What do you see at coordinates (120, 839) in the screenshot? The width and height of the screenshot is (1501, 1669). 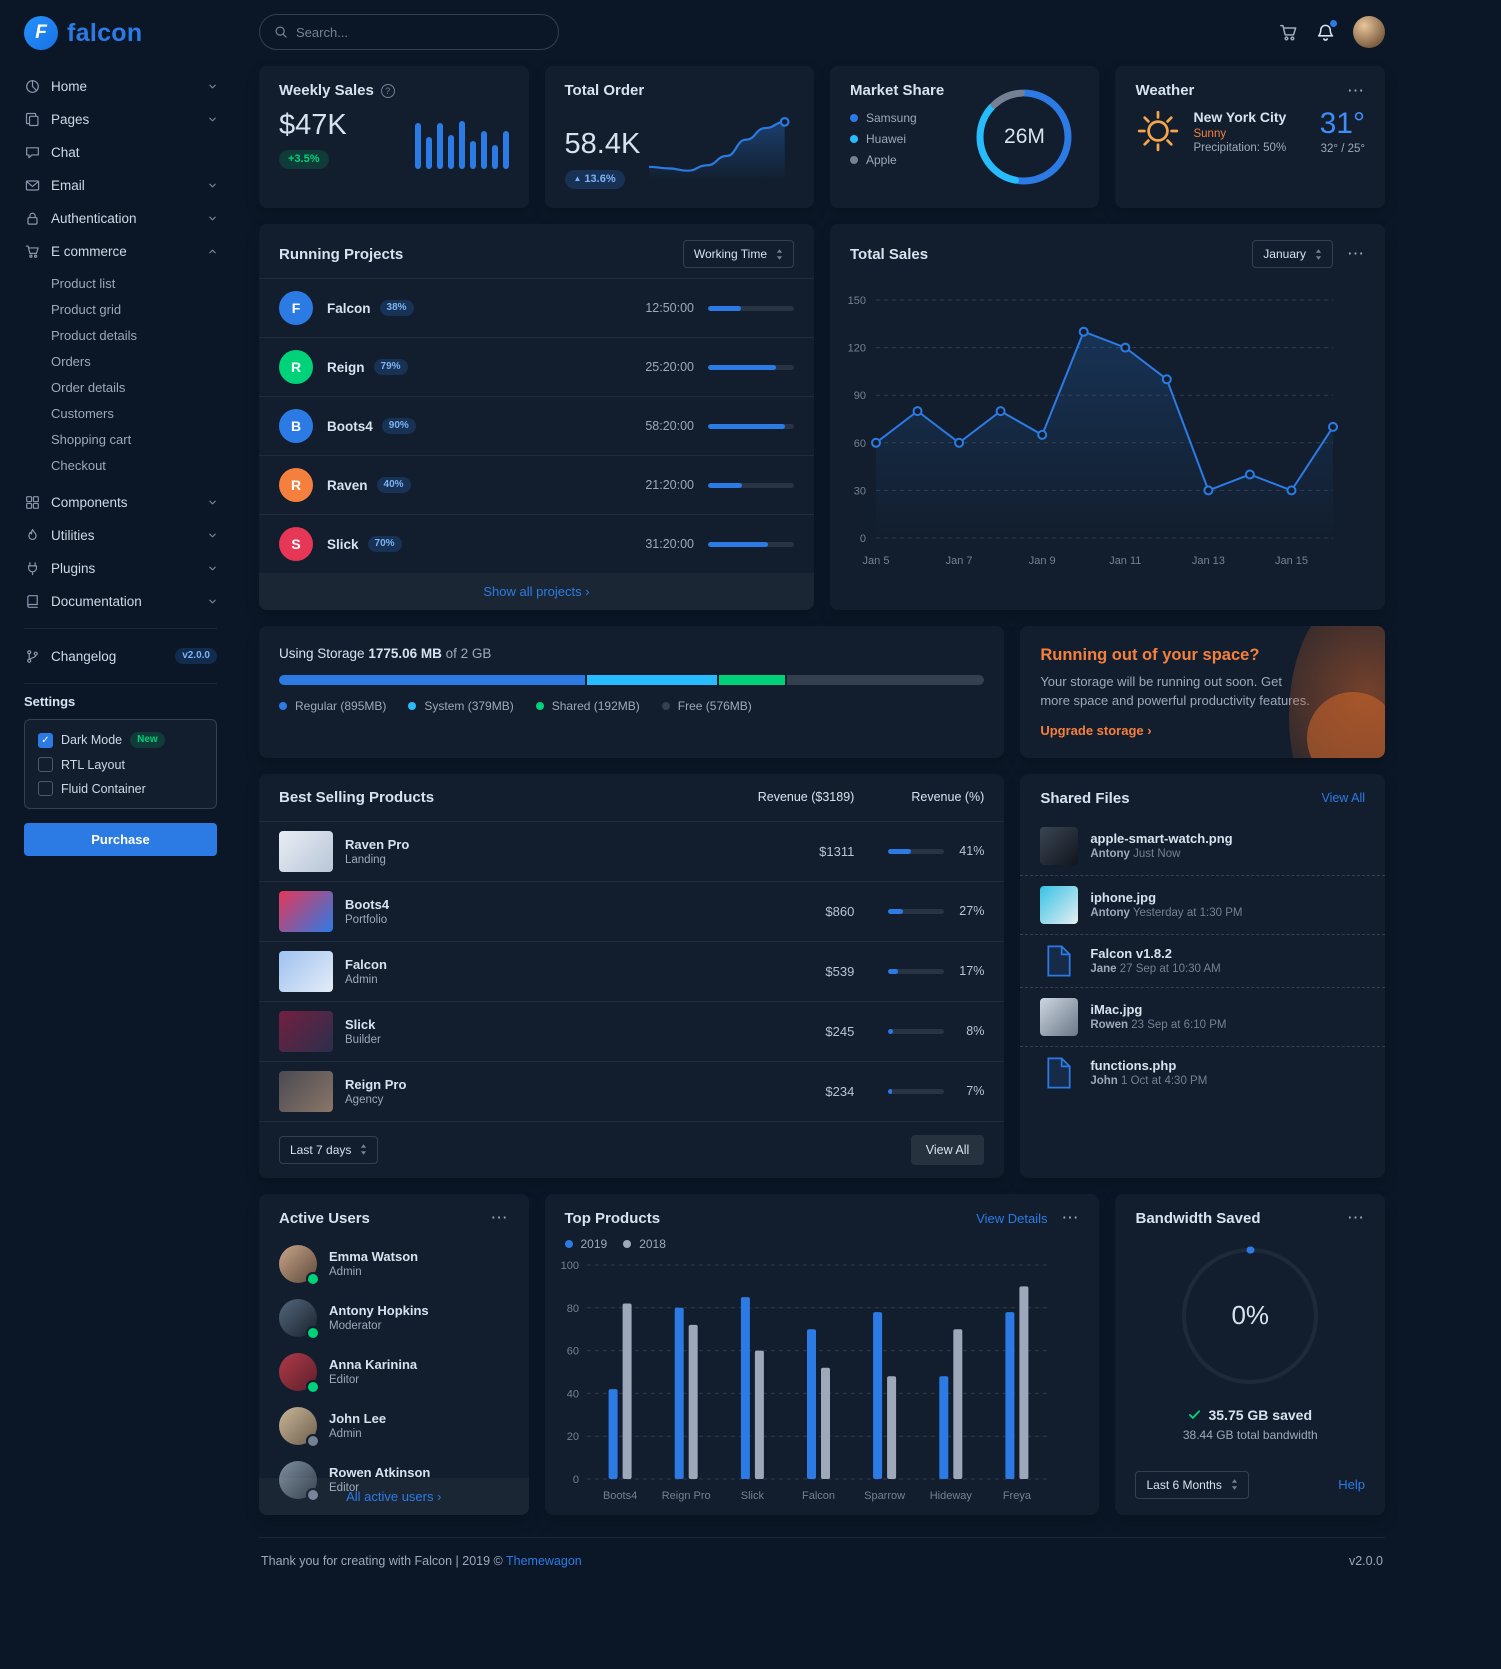 I see `purchase-button: Purchase` at bounding box center [120, 839].